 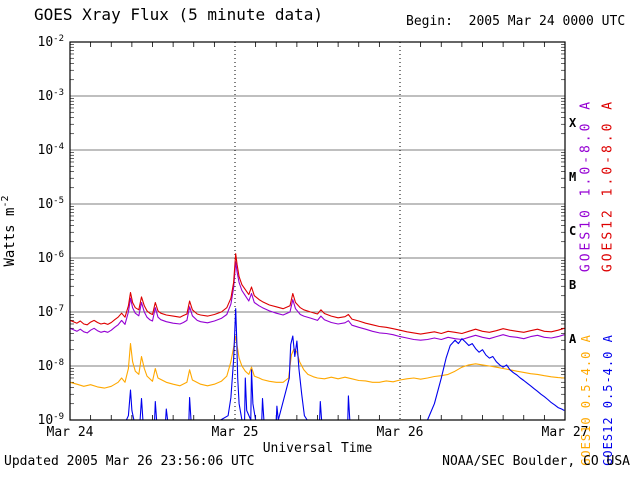 I want to click on legend-goes10-long: GOES10 1.0-8.0 A, so click(x=586, y=185).